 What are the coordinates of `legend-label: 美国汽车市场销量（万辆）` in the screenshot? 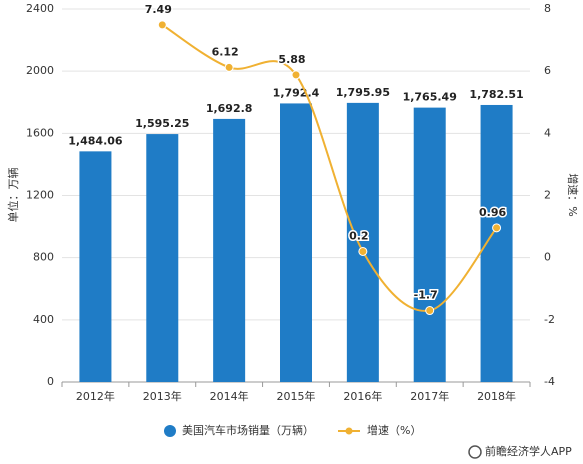 It's located at (248, 430).